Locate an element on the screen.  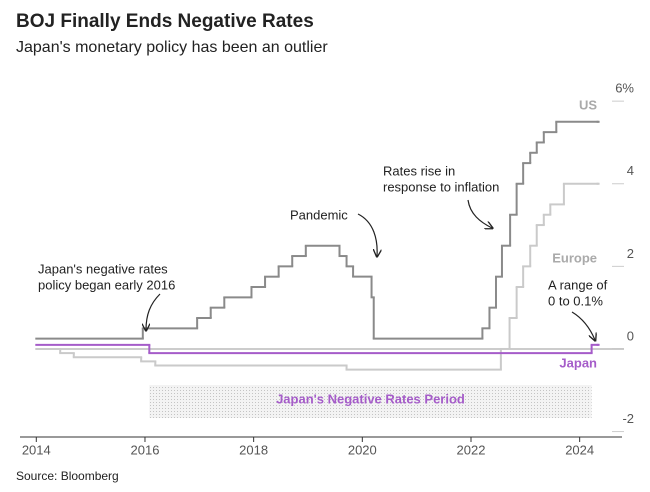
x-tick-label: 2022 is located at coordinates (471, 449).